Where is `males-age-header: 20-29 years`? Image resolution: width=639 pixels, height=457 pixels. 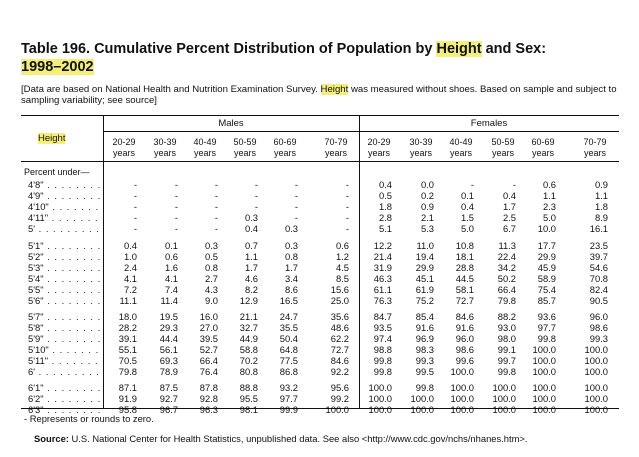 males-age-header: 20-29 years is located at coordinates (124, 148).